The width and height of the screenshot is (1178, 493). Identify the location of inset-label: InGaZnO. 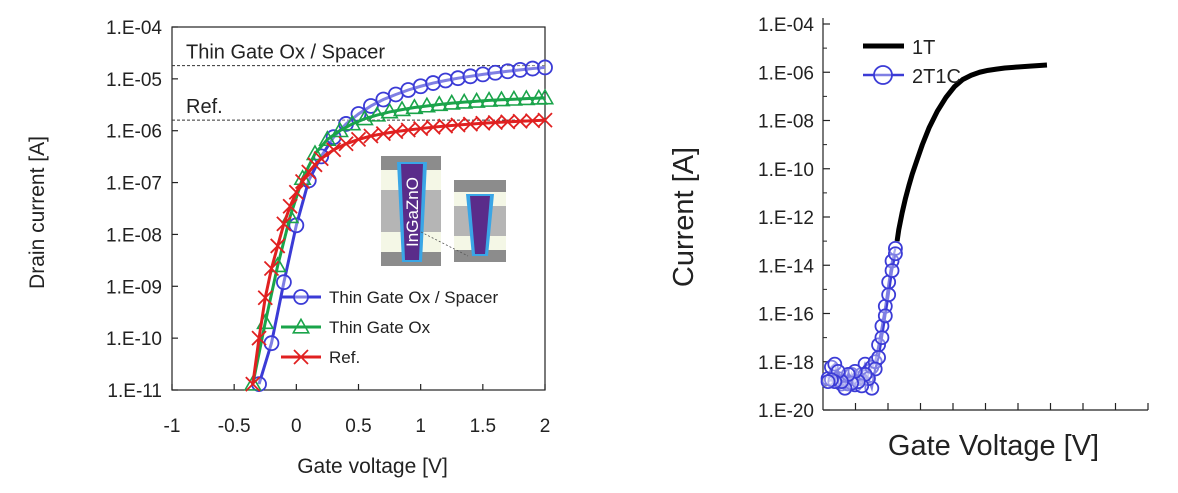
(412, 212).